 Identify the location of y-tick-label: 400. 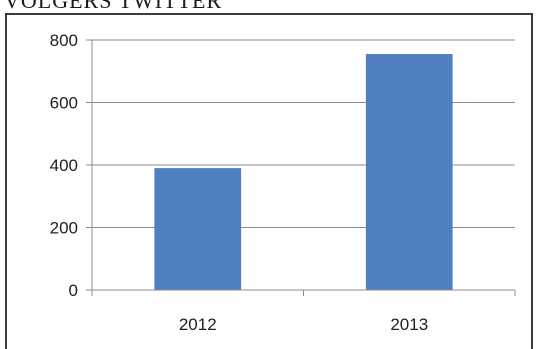
(64, 165).